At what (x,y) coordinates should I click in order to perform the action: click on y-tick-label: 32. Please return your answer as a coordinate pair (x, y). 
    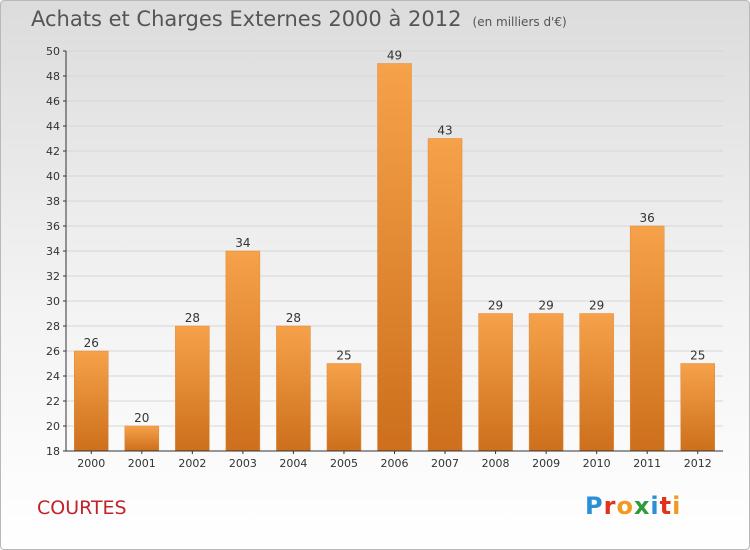
    Looking at the image, I should click on (53, 276).